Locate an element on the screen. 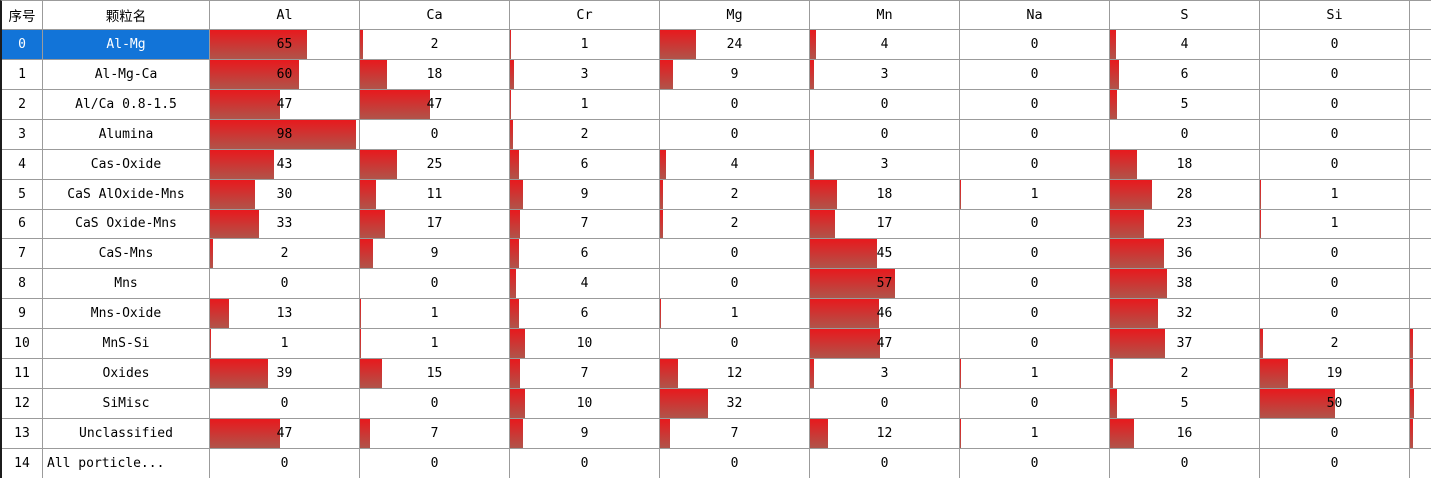  row-index-cell: 3 is located at coordinates (22, 134).